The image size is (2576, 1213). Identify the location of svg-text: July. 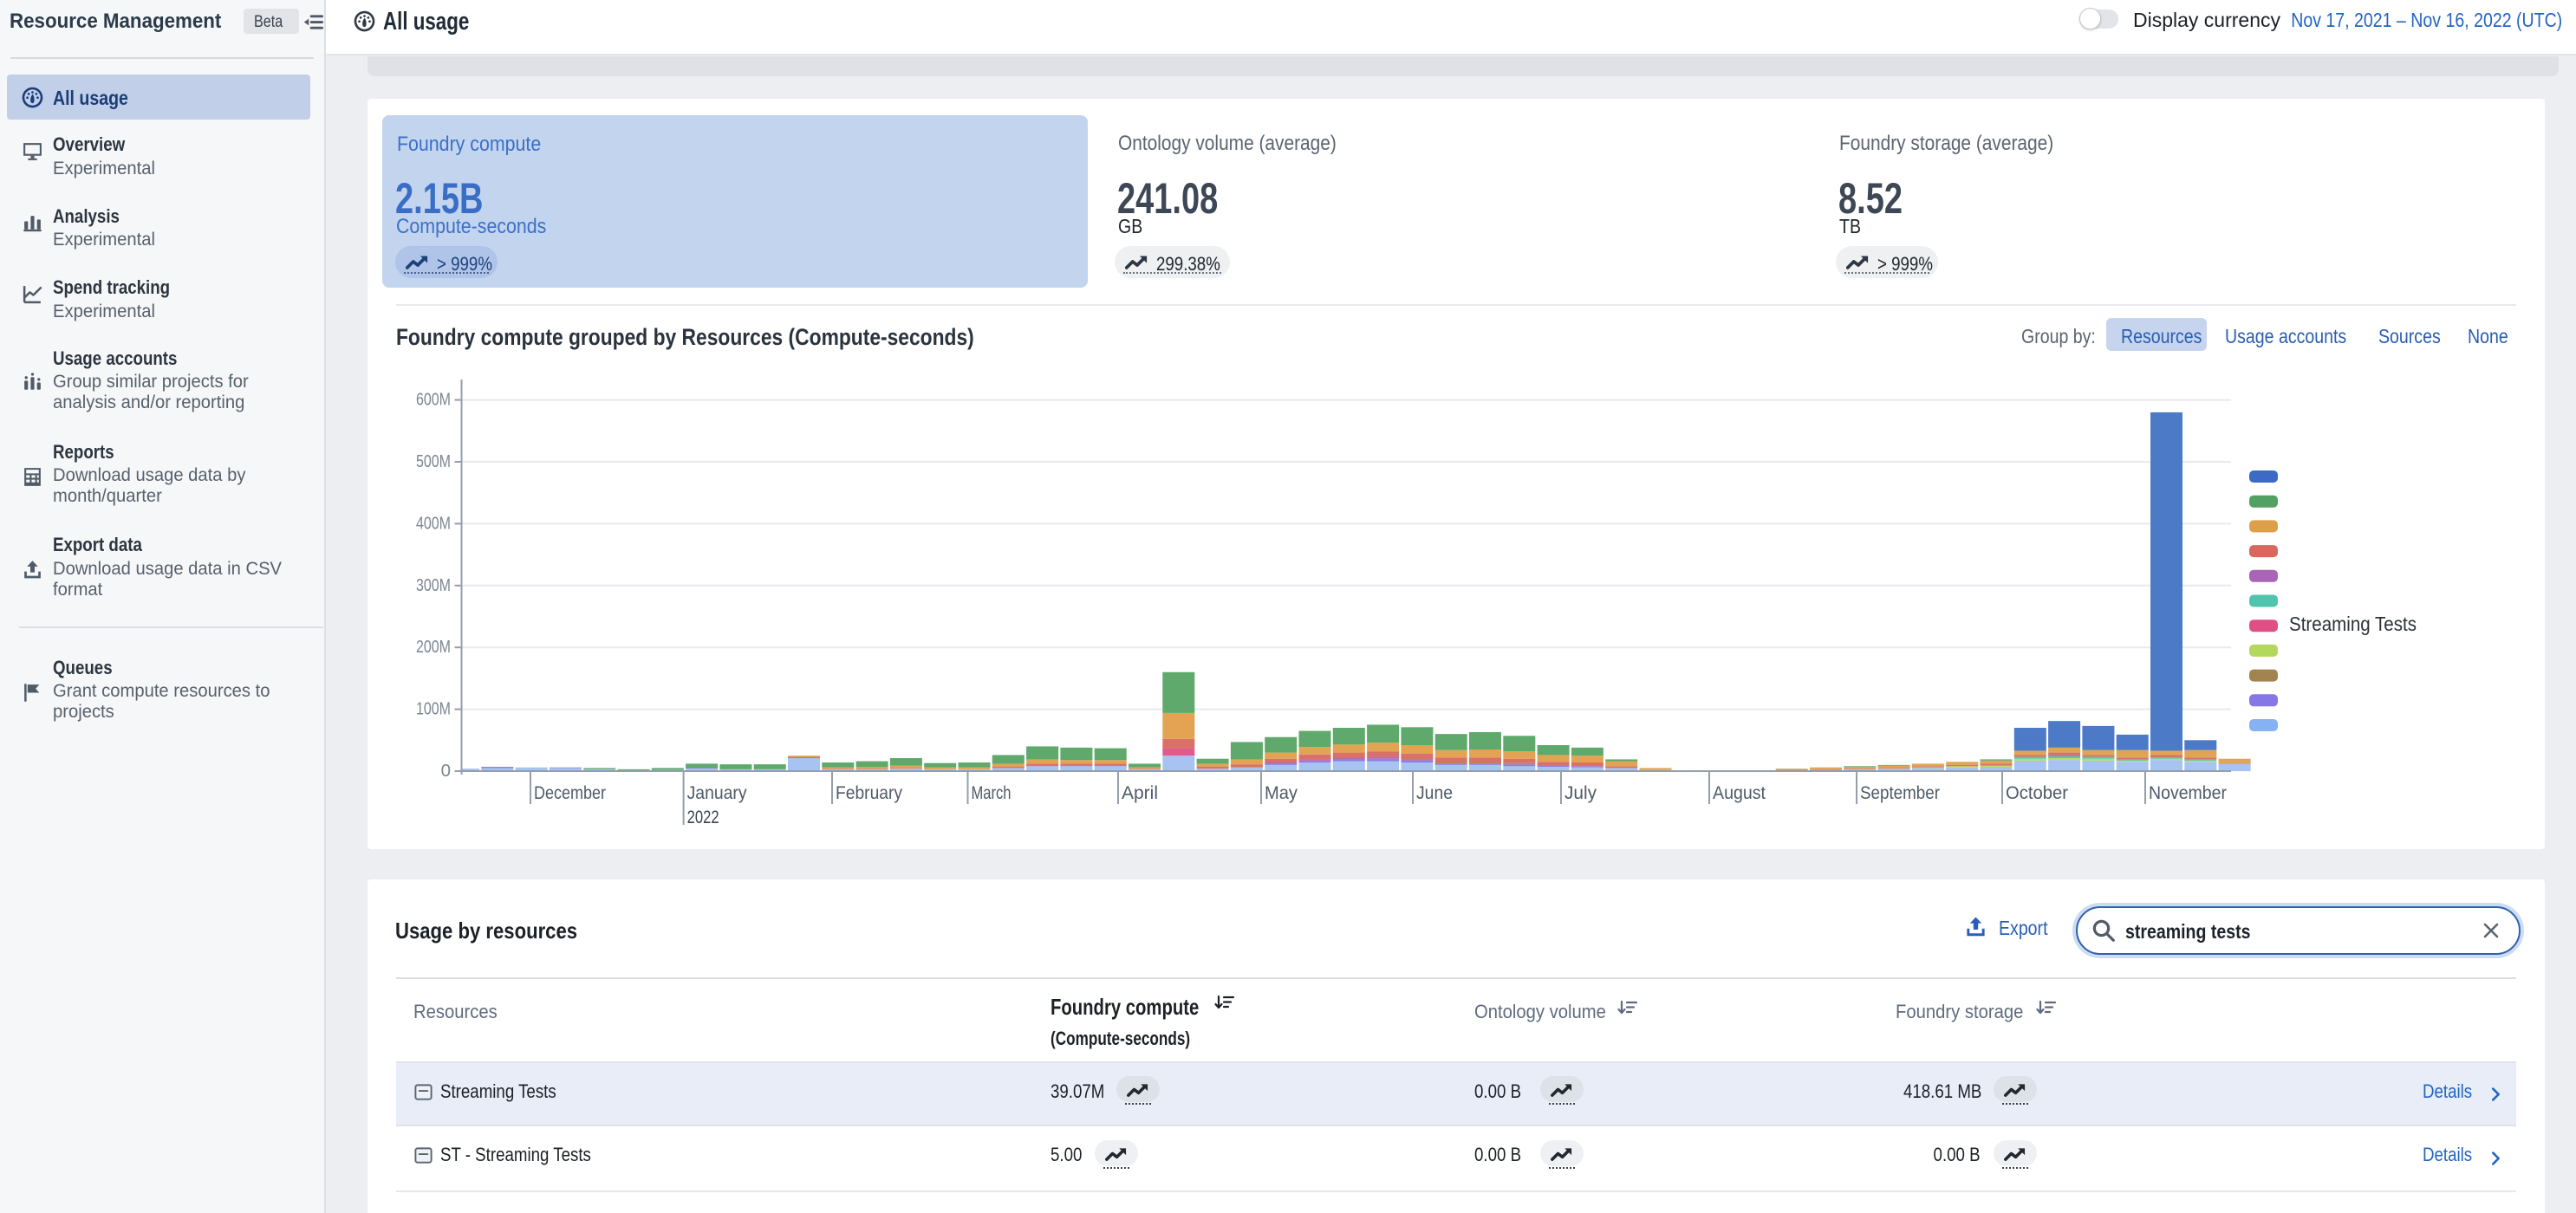
(1580, 793).